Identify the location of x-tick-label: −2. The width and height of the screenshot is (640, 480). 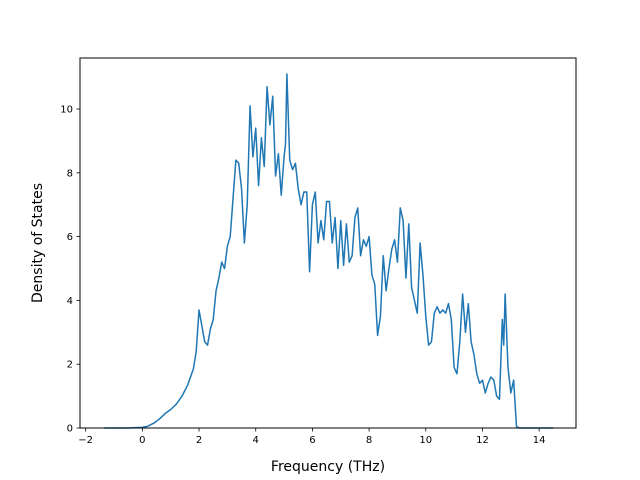
(85, 440).